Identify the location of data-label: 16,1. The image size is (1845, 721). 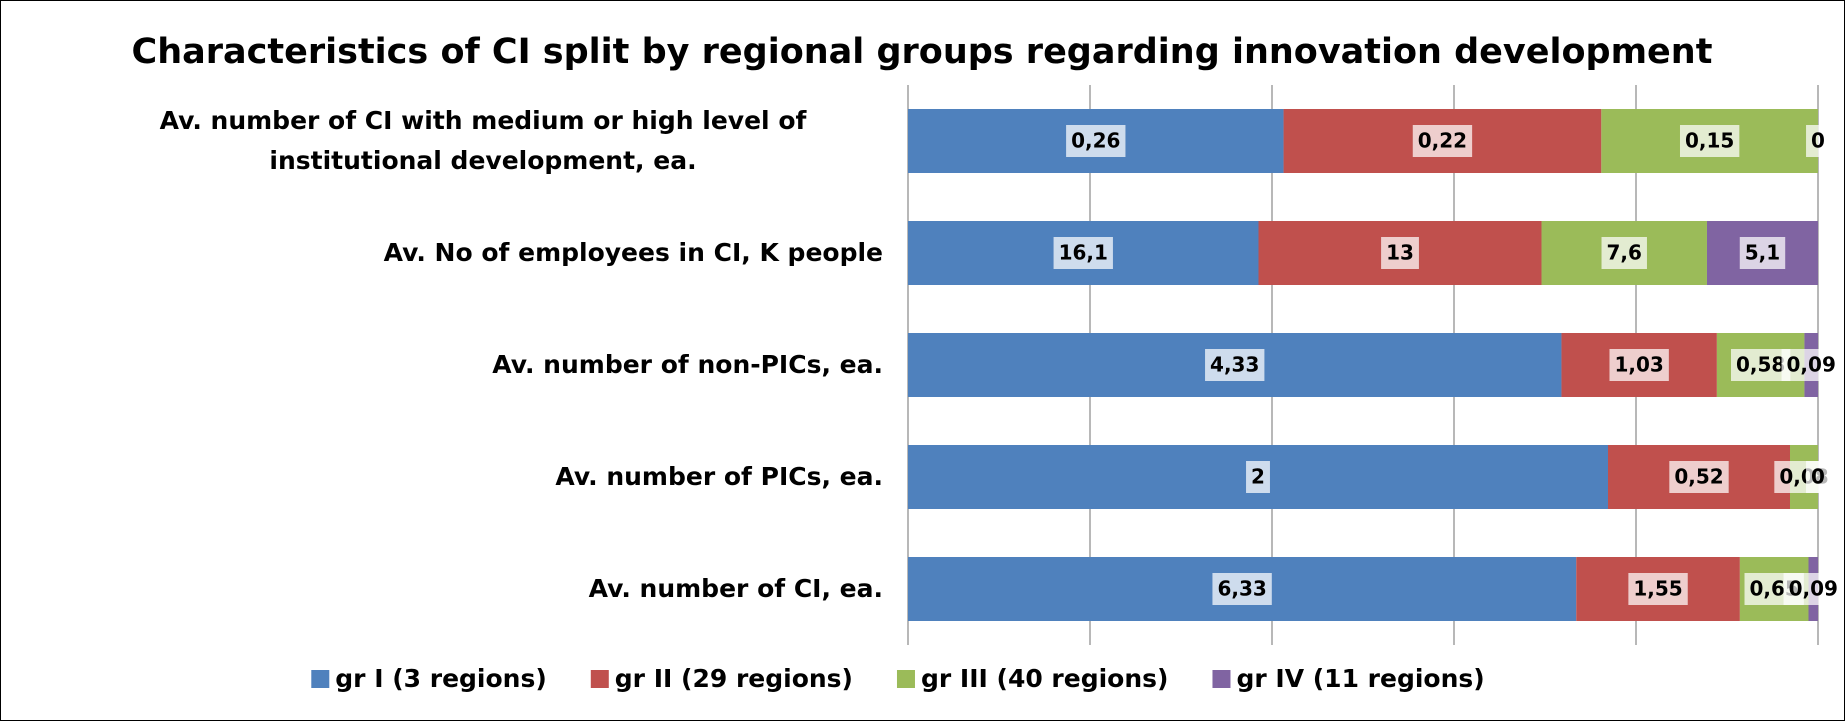
(1083, 253).